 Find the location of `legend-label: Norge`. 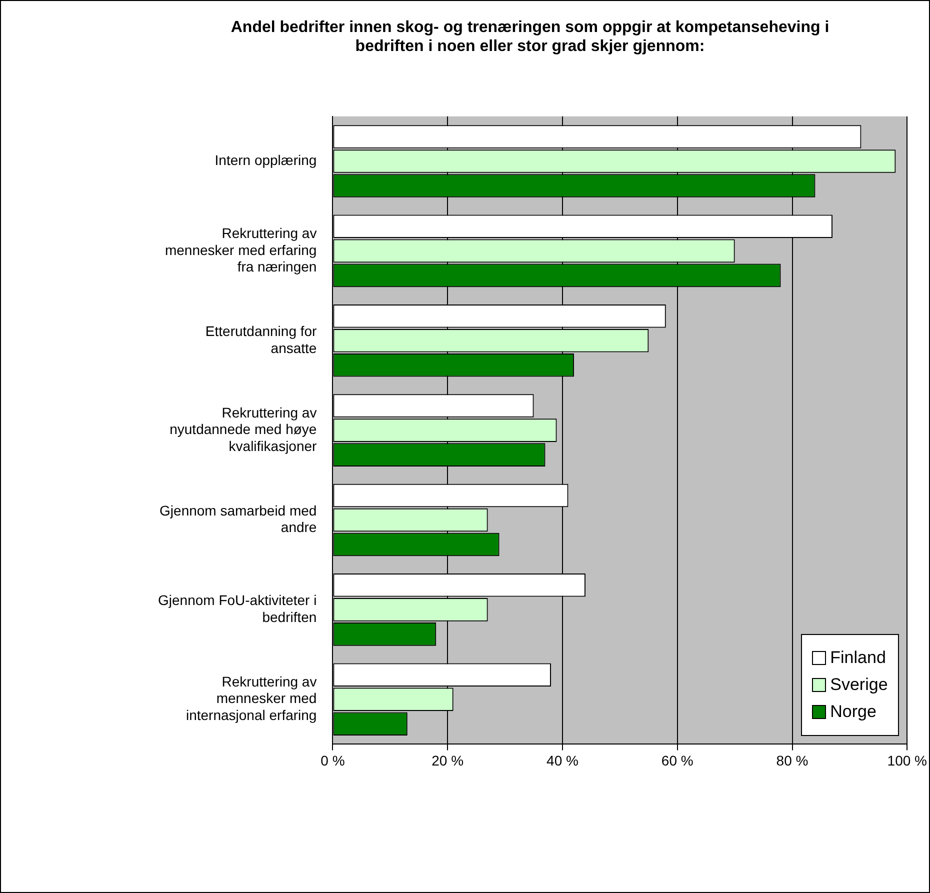

legend-label: Norge is located at coordinates (853, 712).